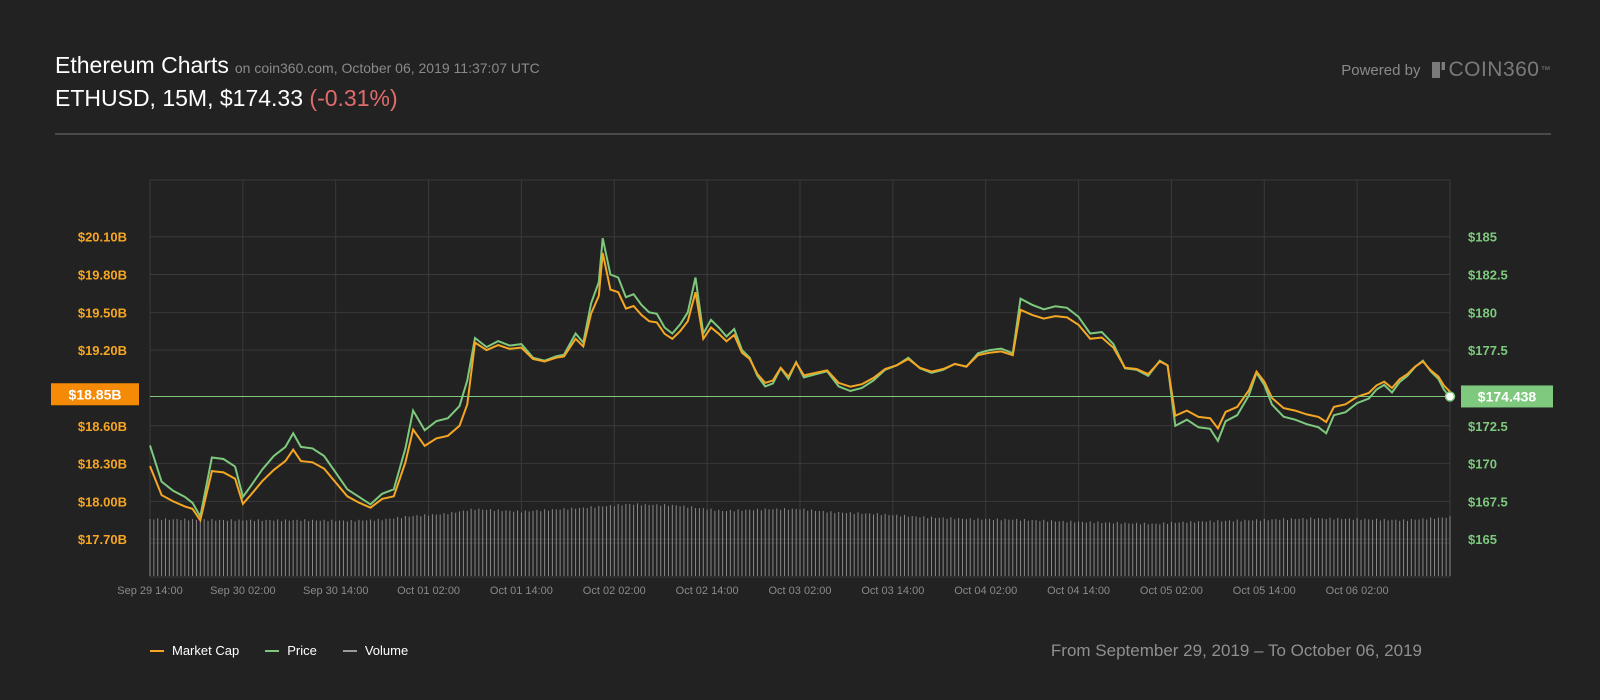 This screenshot has height=700, width=1600. I want to click on right-axis-tick-label: $172.5, so click(1488, 426).